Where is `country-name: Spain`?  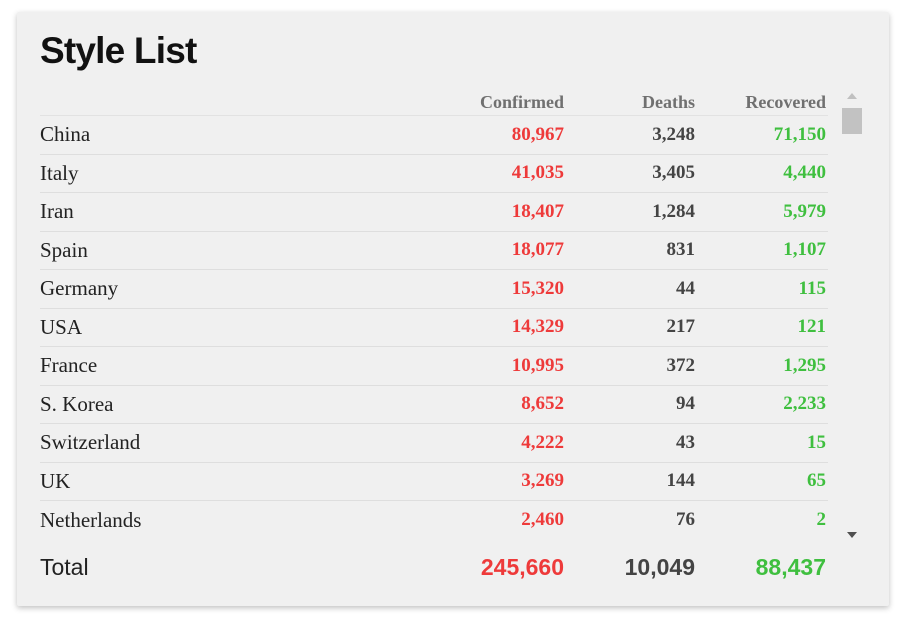
country-name: Spain is located at coordinates (64, 249).